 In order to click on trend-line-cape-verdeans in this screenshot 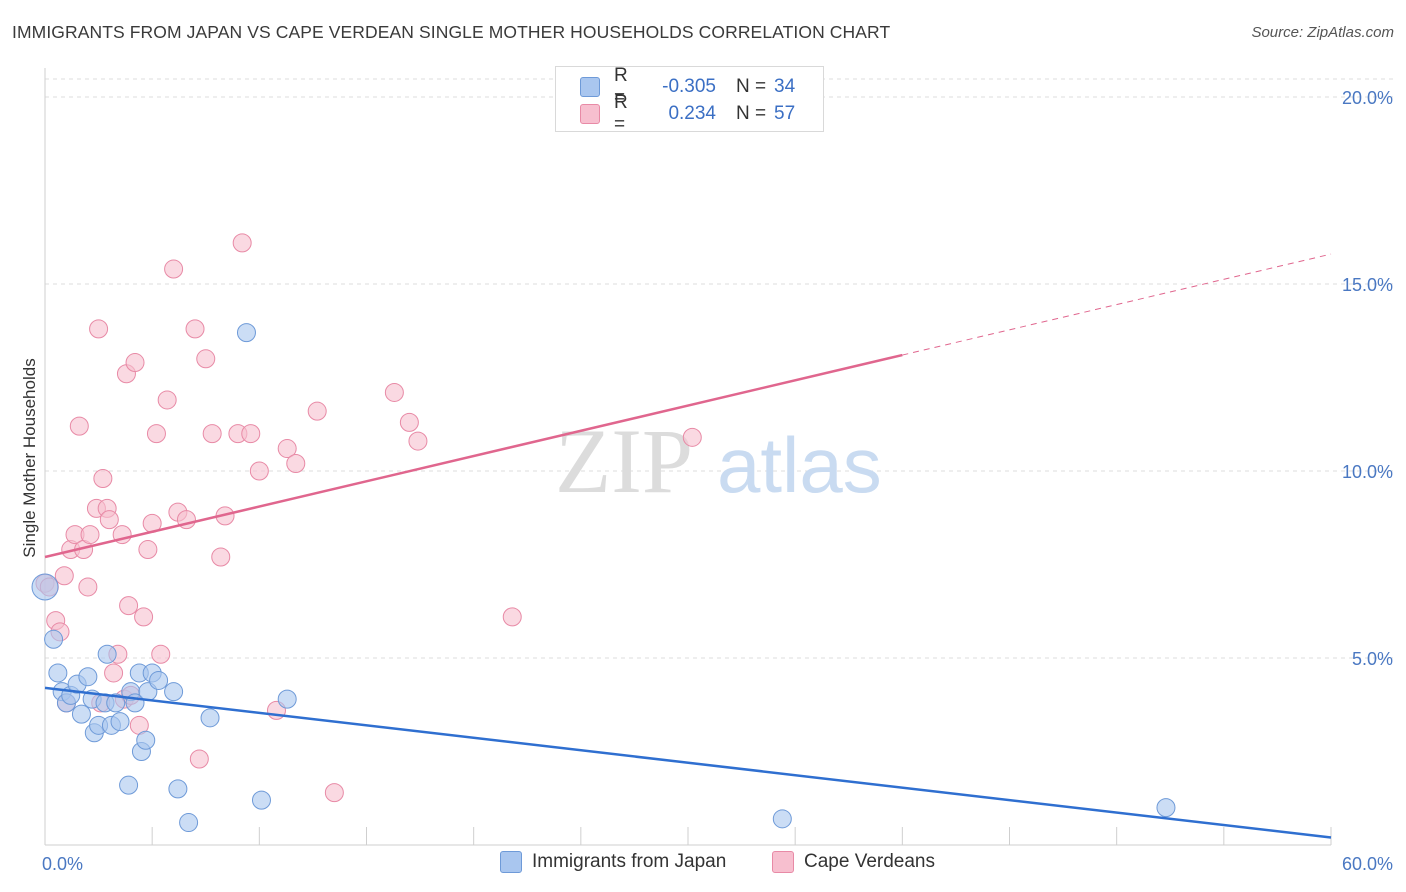, I will do `click(473, 456)`.